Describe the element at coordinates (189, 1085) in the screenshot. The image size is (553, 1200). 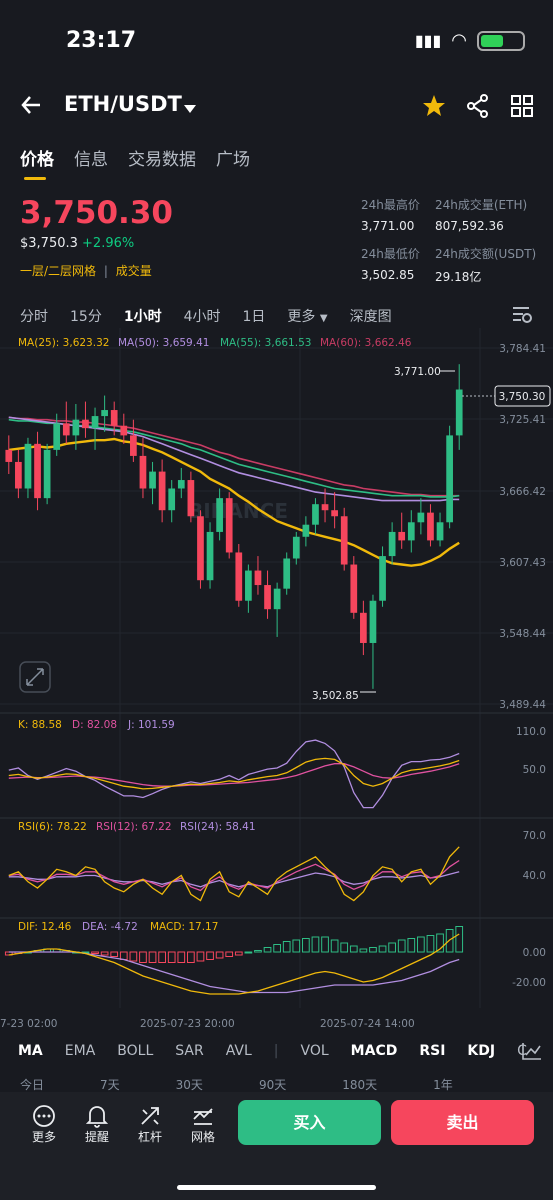
I see `range-30d: 30天` at that location.